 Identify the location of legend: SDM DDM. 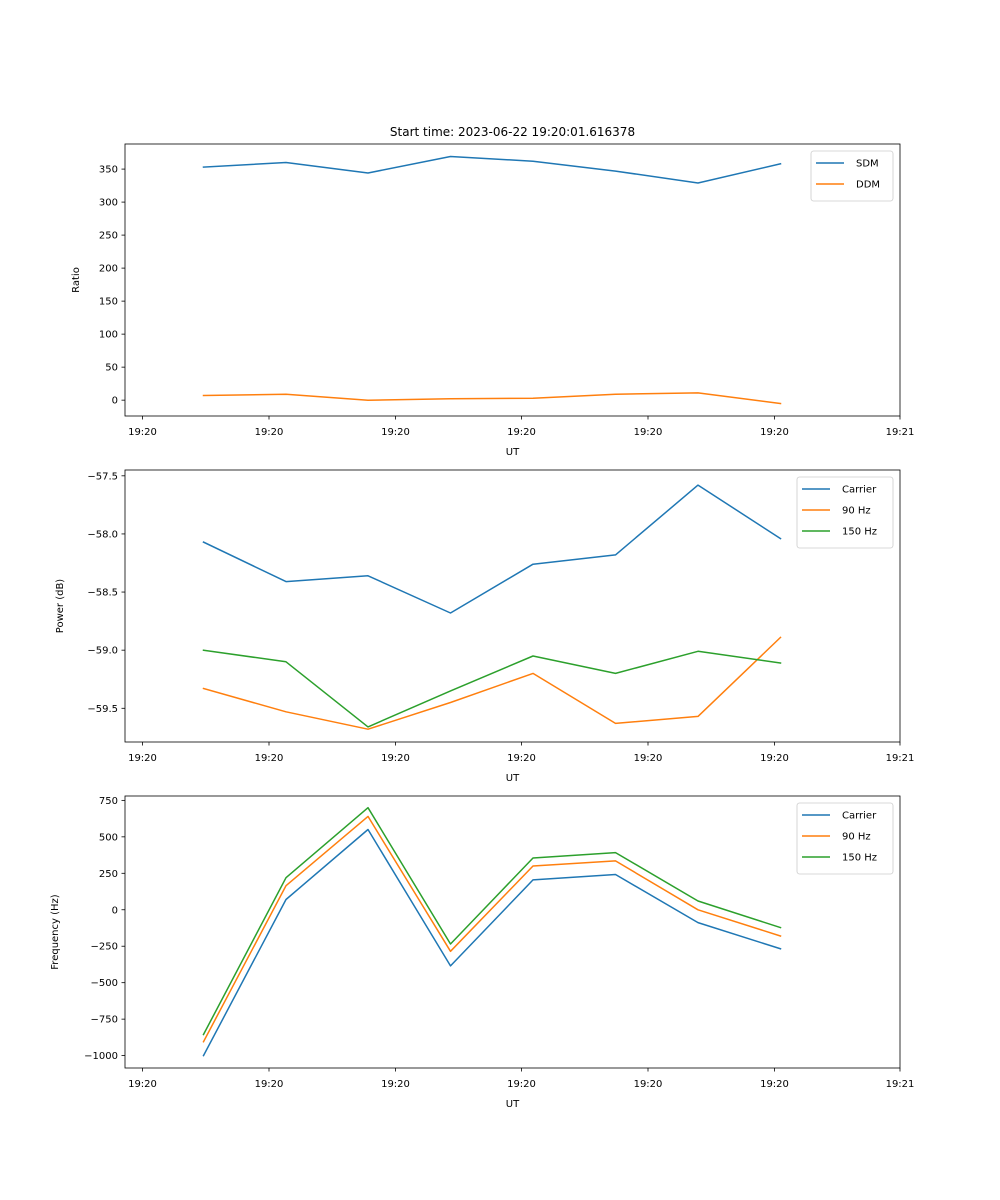
(852, 176).